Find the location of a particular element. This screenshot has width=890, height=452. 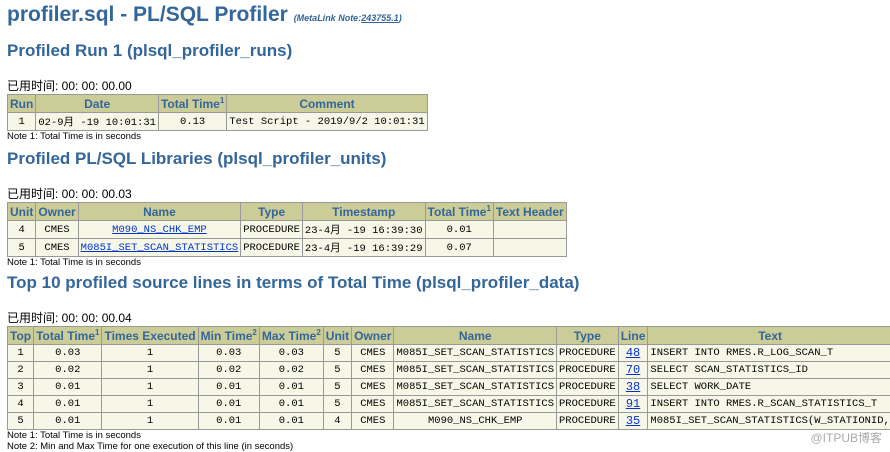

watermark: @ITPUB博客 is located at coordinates (846, 438).